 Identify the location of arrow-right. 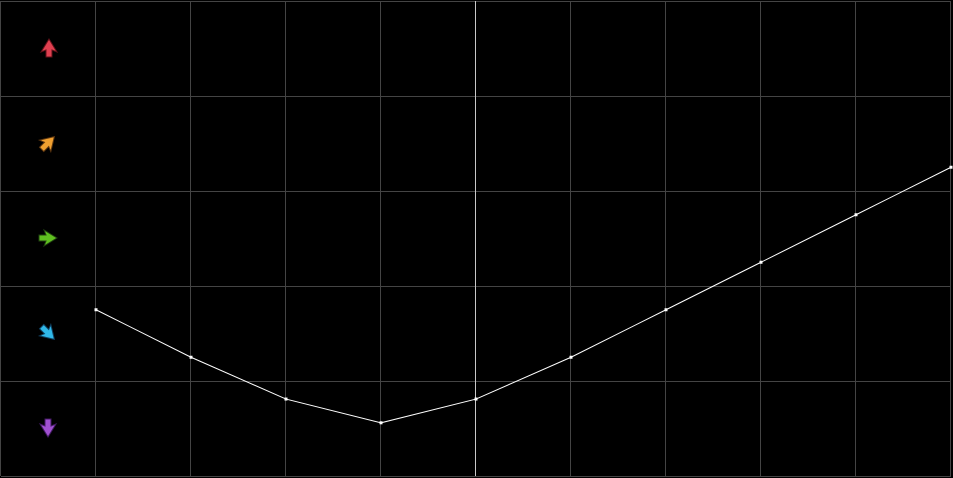
(48, 238).